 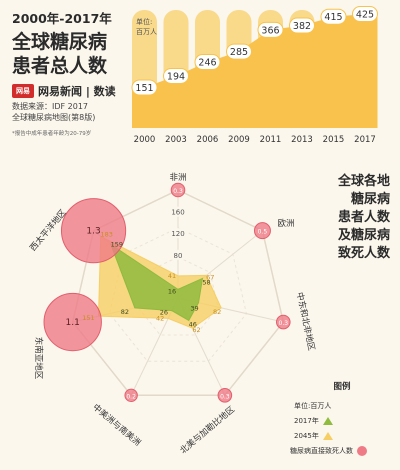 What do you see at coordinates (107, 234) in the screenshot?
I see `value-label-2045年-7: 183` at bounding box center [107, 234].